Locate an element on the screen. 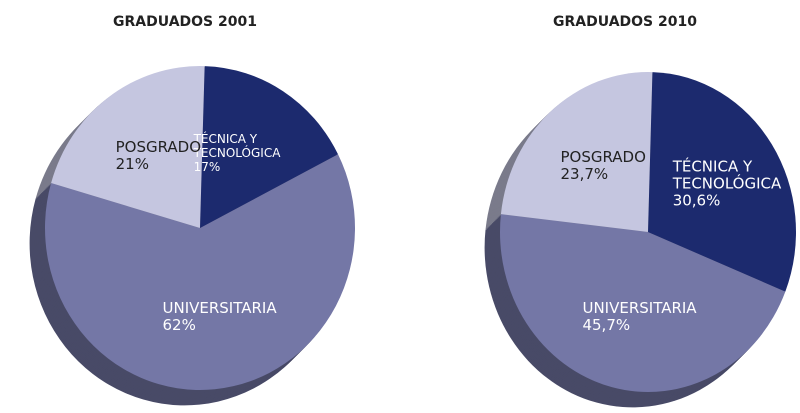 The image size is (800, 413). slice-label: TÉCNICA Y TECNOLÓGICA 30,6% is located at coordinates (727, 183).